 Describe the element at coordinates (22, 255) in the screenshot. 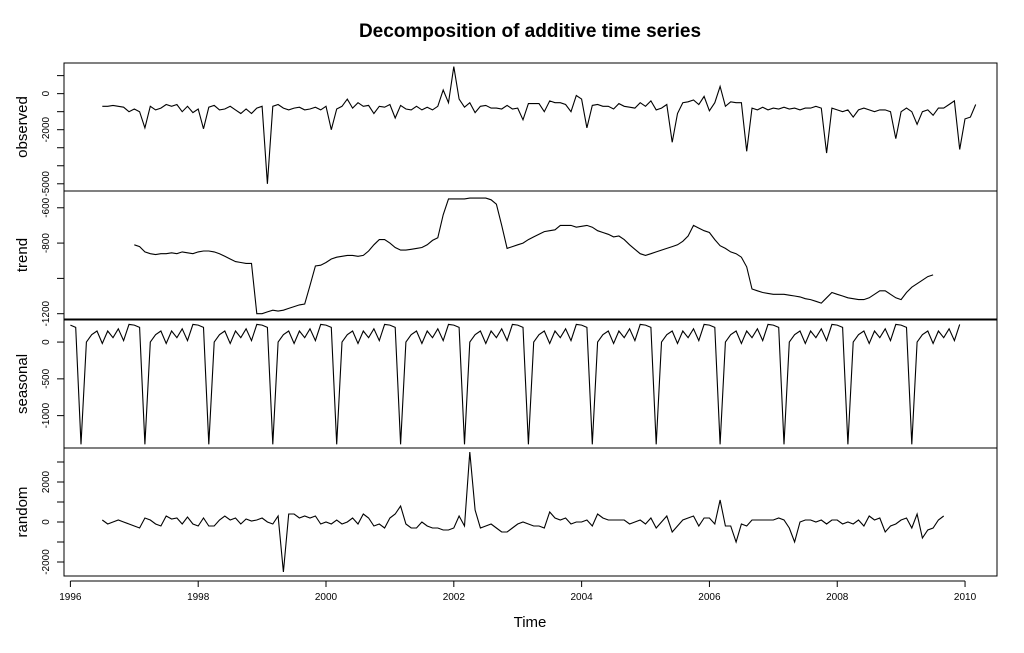

I see `y-axis-label-trend: trend` at that location.